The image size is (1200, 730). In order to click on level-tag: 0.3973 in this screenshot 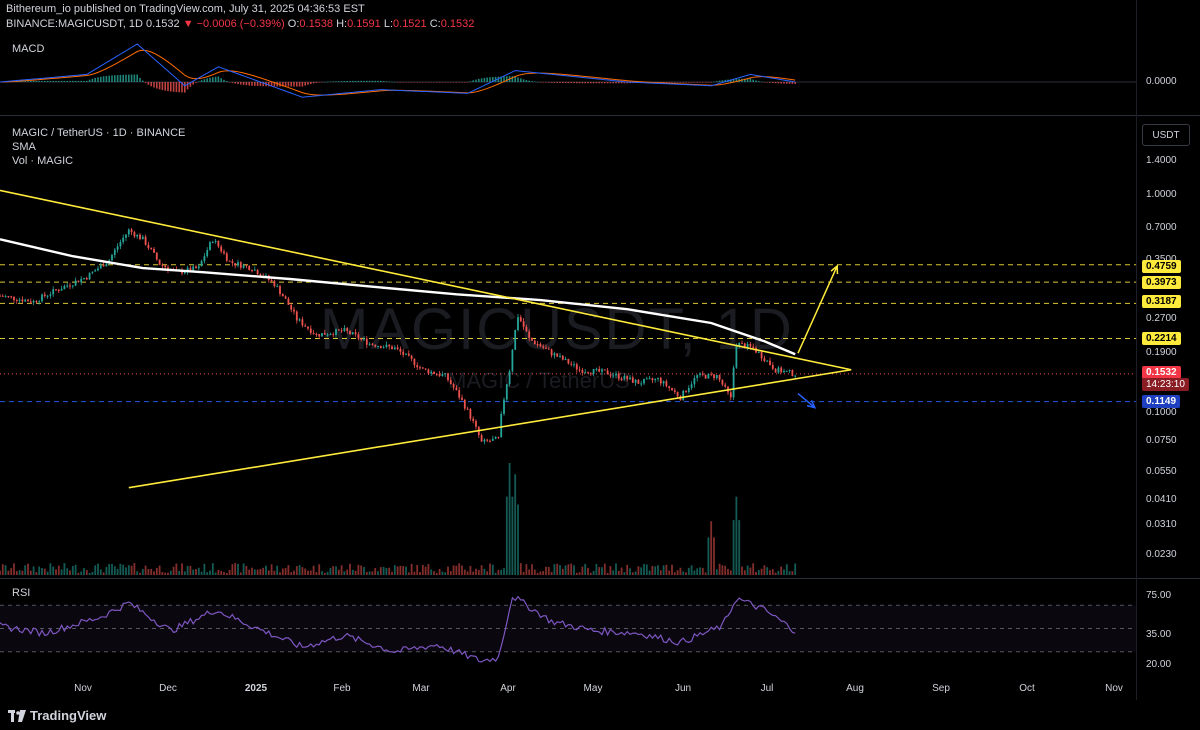, I will do `click(1161, 282)`.